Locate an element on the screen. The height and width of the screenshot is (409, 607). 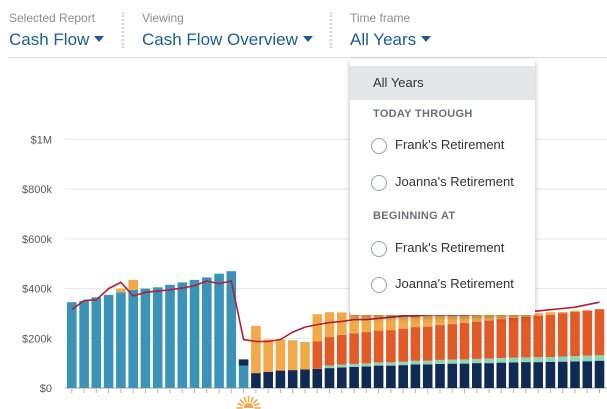
menu-option-today-through-joanna: Joanna's Retirement is located at coordinates (442, 182).